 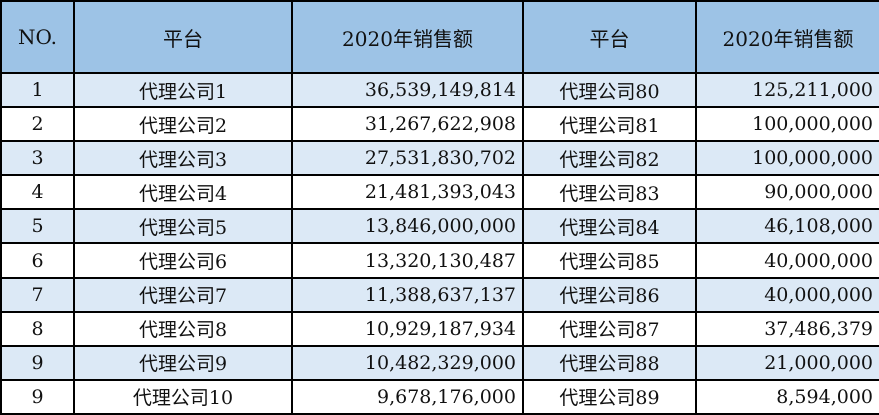 I want to click on cell-platform-2: 代理公司89, so click(x=609, y=396).